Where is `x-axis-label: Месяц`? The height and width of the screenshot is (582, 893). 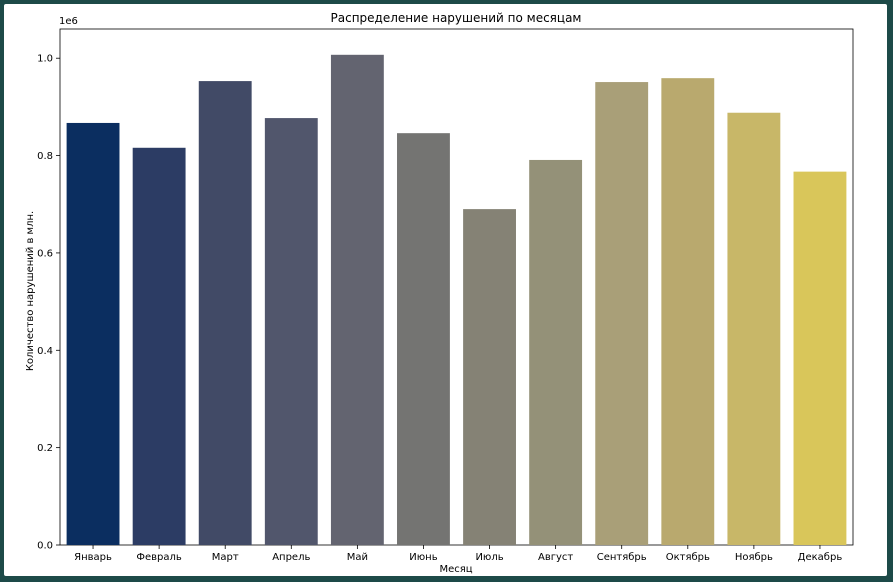
x-axis-label: Месяц is located at coordinates (455, 569).